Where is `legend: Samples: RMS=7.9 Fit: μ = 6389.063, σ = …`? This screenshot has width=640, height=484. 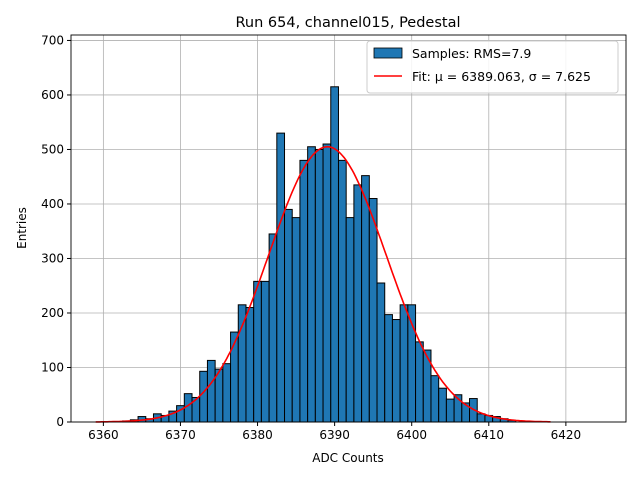
legend: Samples: RMS=7.9 Fit: μ = 6389.063, σ = … is located at coordinates (492, 67).